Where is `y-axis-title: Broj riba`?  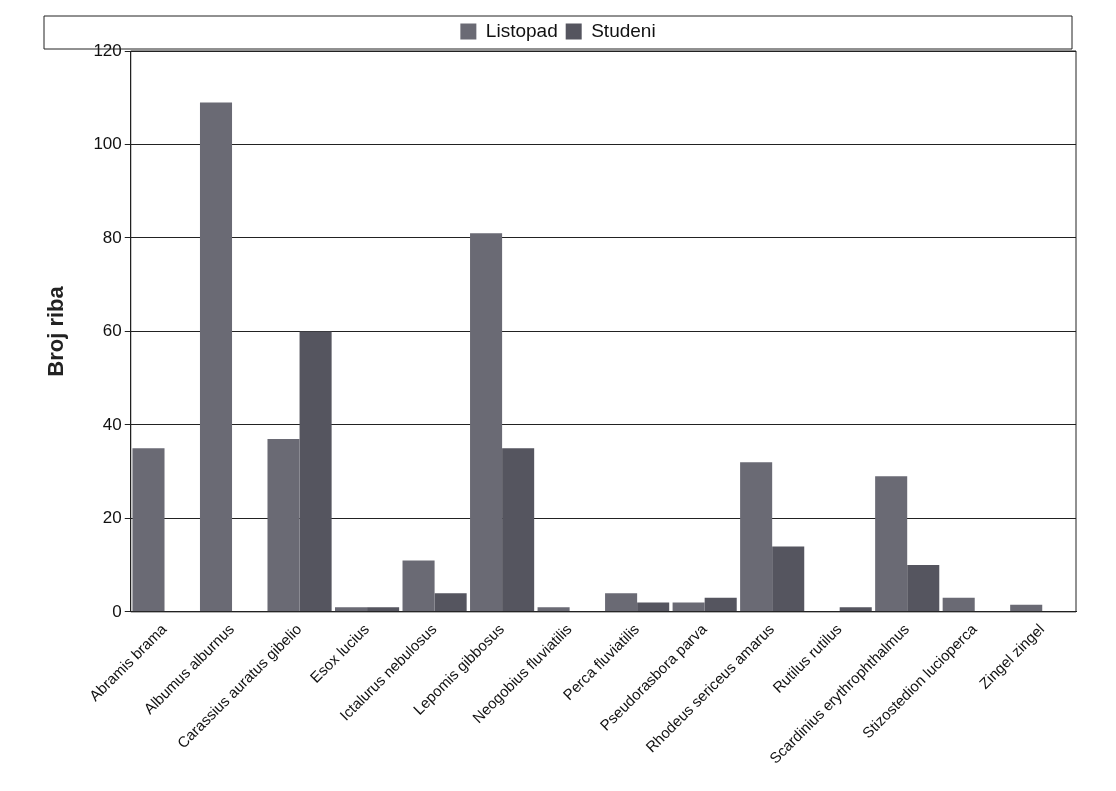 y-axis-title: Broj riba is located at coordinates (56, 331).